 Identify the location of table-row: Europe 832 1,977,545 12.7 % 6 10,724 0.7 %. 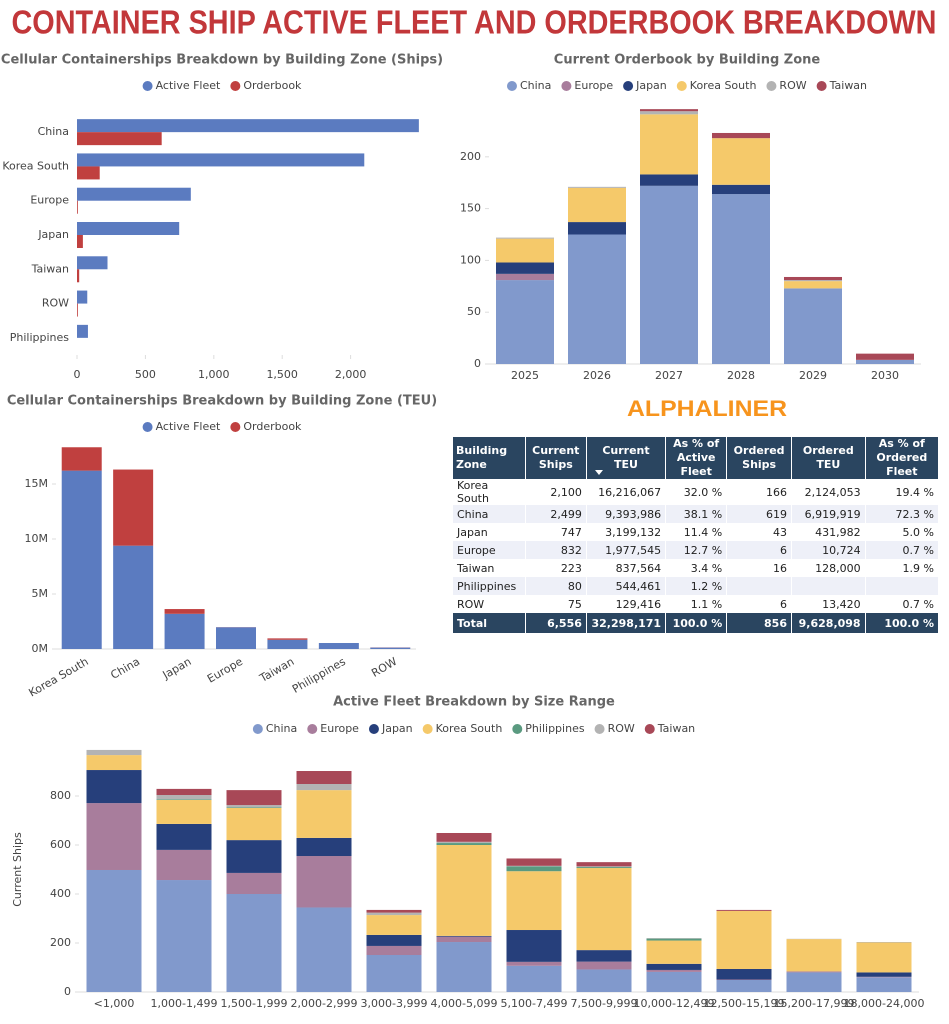
(695, 550).